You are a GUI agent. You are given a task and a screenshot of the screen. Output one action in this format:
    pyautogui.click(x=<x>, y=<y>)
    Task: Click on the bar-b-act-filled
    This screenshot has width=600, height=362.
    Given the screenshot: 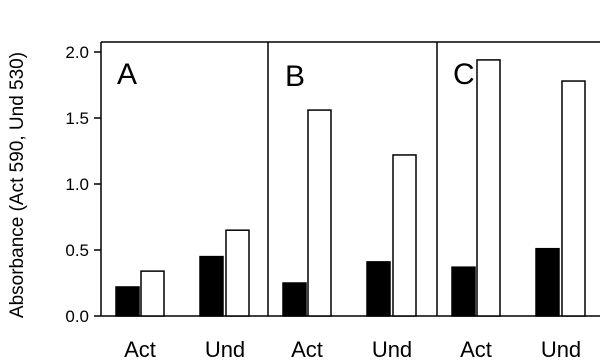 What is the action you would take?
    pyautogui.click(x=294, y=299)
    